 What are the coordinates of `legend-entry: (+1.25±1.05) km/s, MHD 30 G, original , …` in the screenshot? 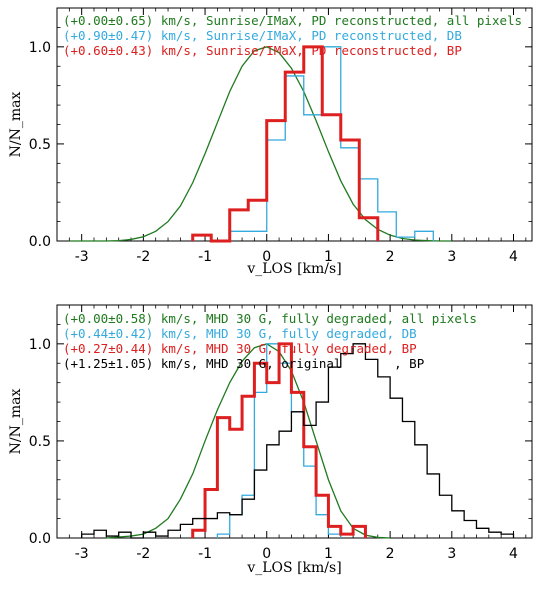 It's located at (243, 363).